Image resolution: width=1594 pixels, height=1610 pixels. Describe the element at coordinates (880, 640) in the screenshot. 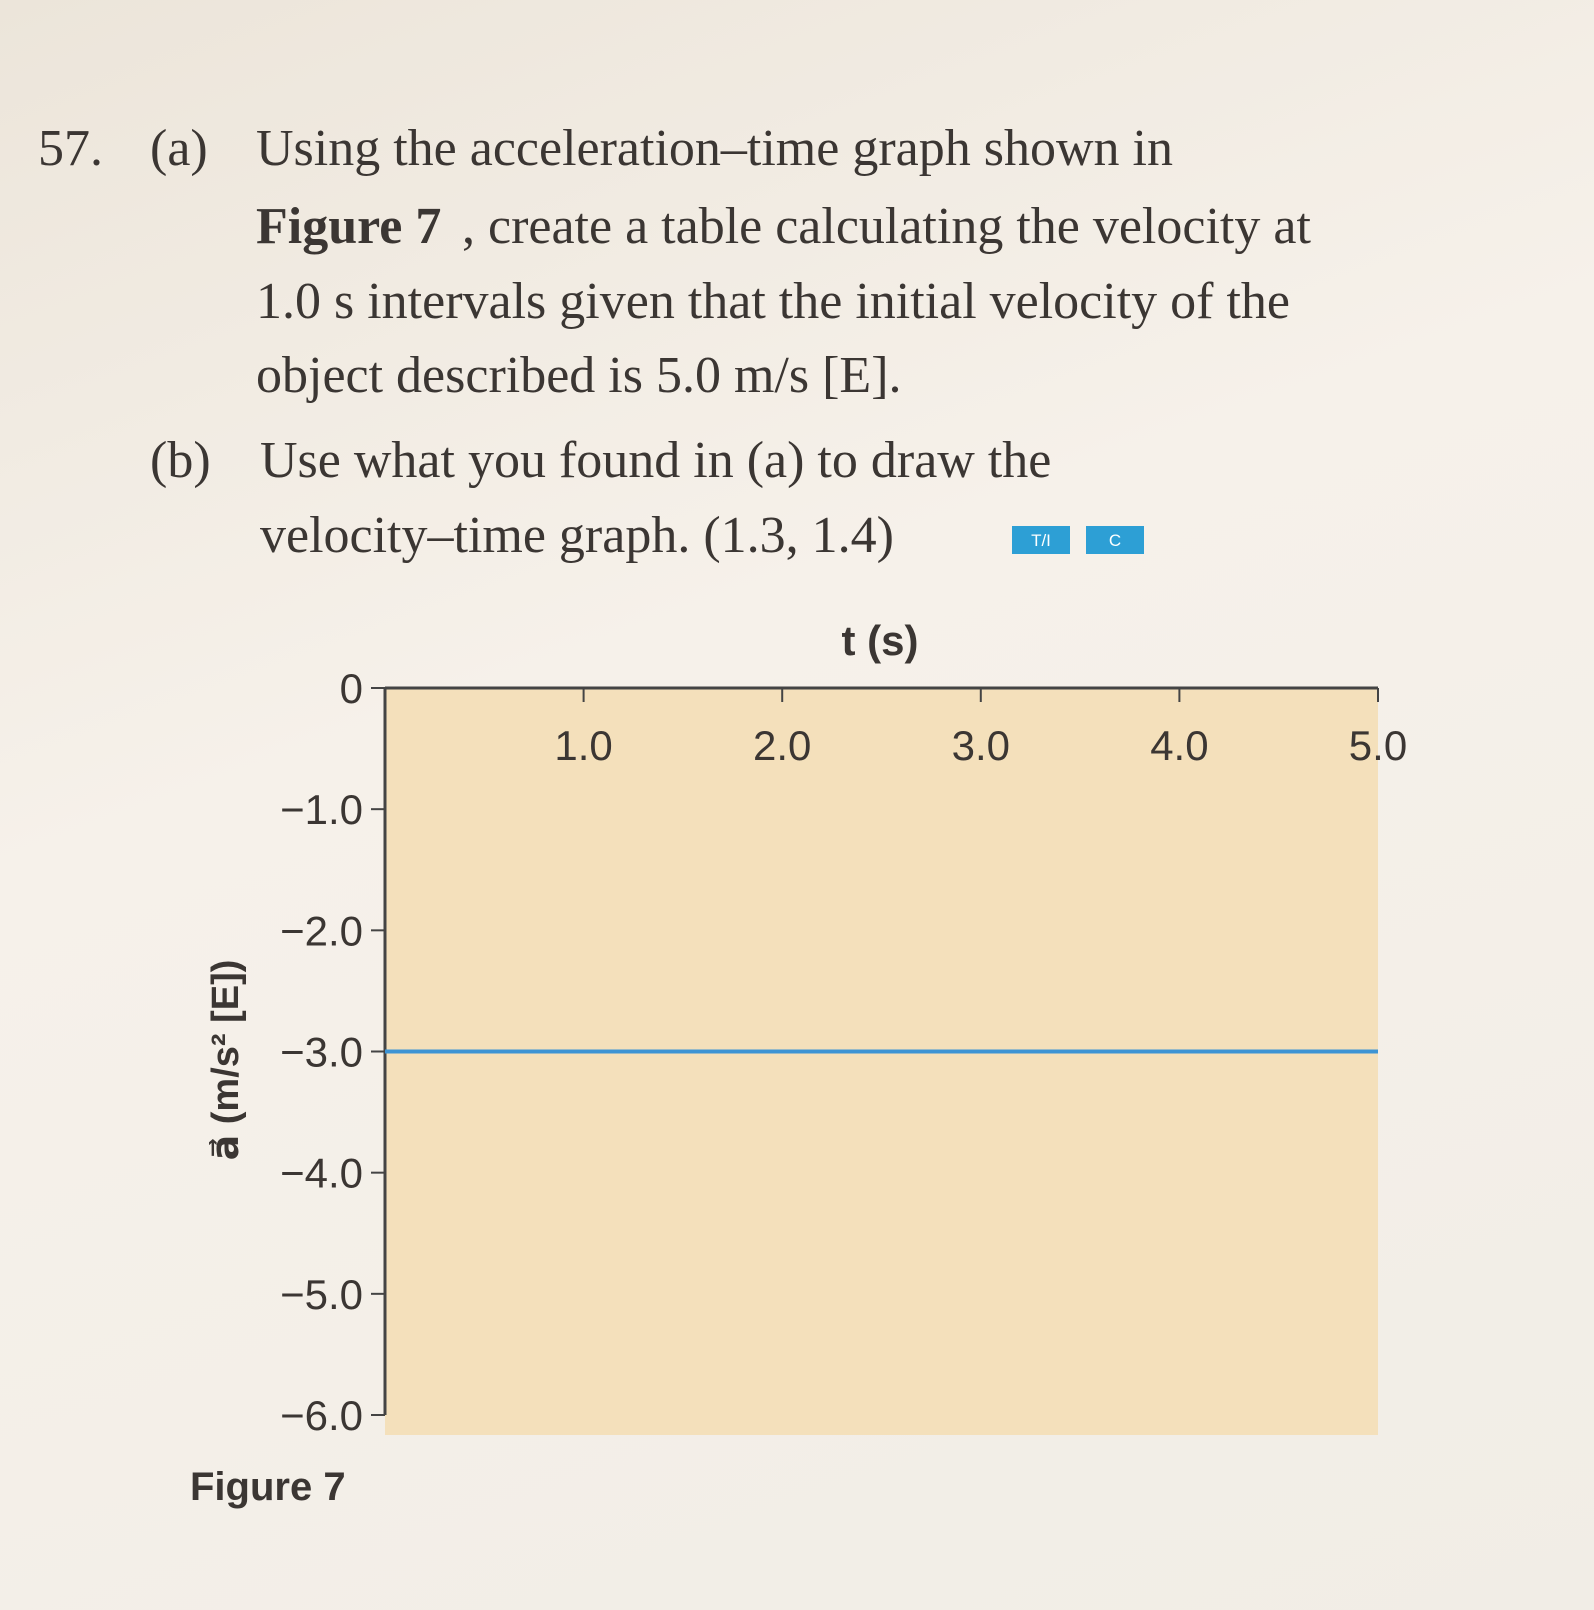

I see `x-axis-title: t (s)` at that location.